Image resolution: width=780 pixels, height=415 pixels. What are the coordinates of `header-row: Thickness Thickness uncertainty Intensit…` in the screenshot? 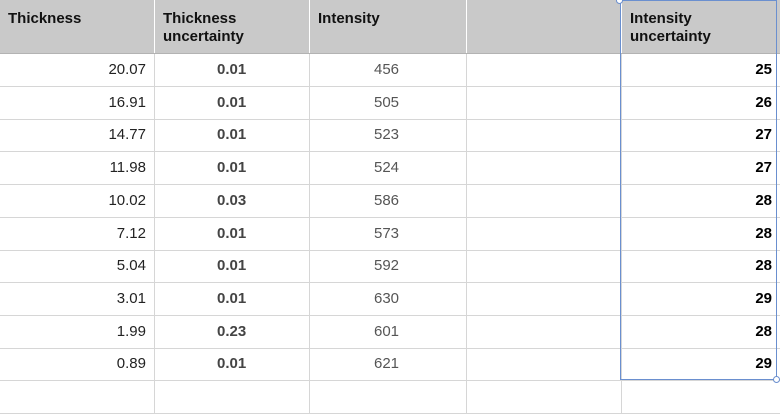 It's located at (390, 27).